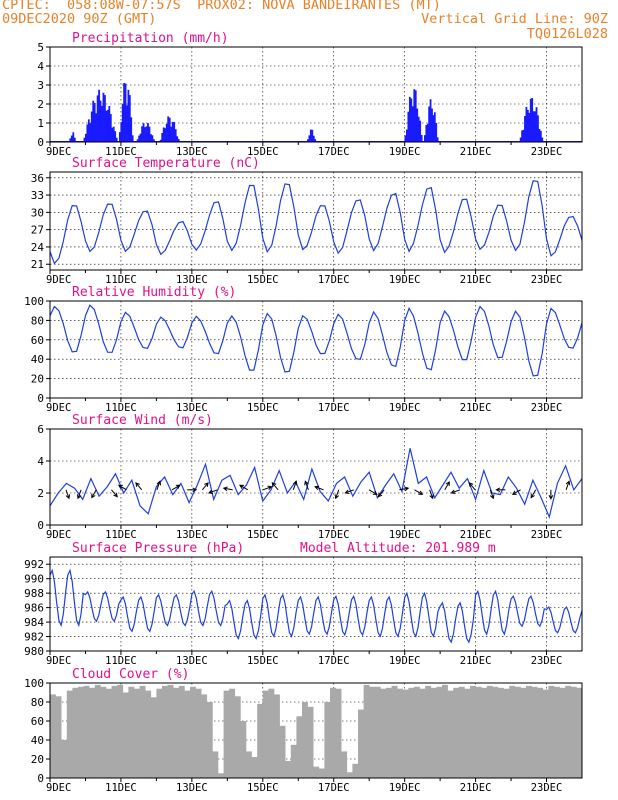 The height and width of the screenshot is (800, 618). What do you see at coordinates (37, 178) in the screenshot?
I see `temperature-ytick-label: 36` at bounding box center [37, 178].